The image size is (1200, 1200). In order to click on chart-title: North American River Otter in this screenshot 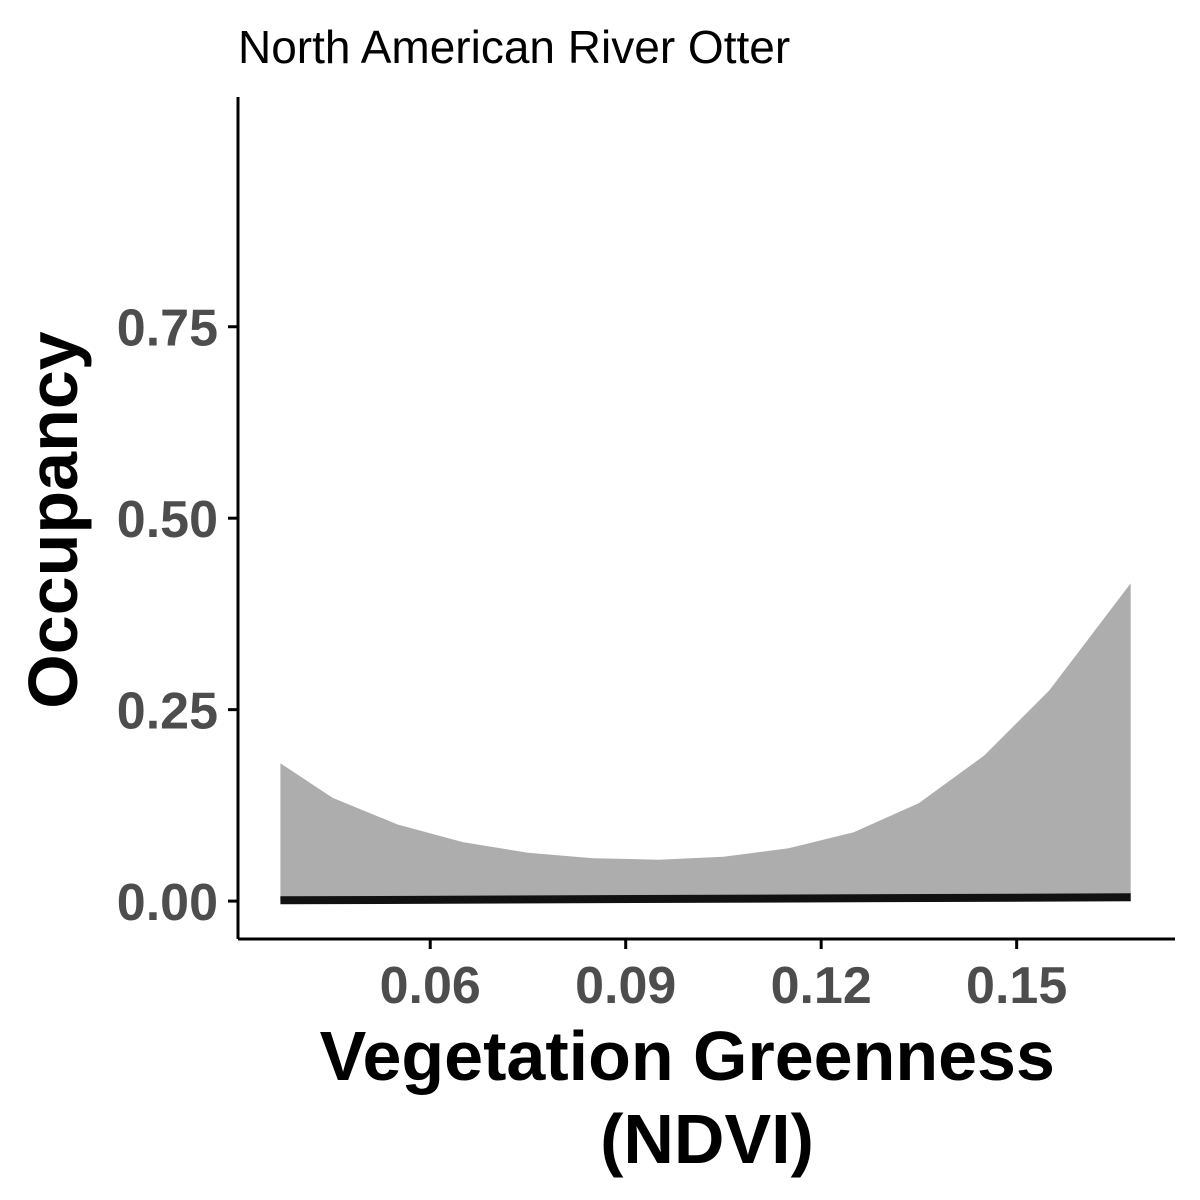, I will do `click(514, 47)`.